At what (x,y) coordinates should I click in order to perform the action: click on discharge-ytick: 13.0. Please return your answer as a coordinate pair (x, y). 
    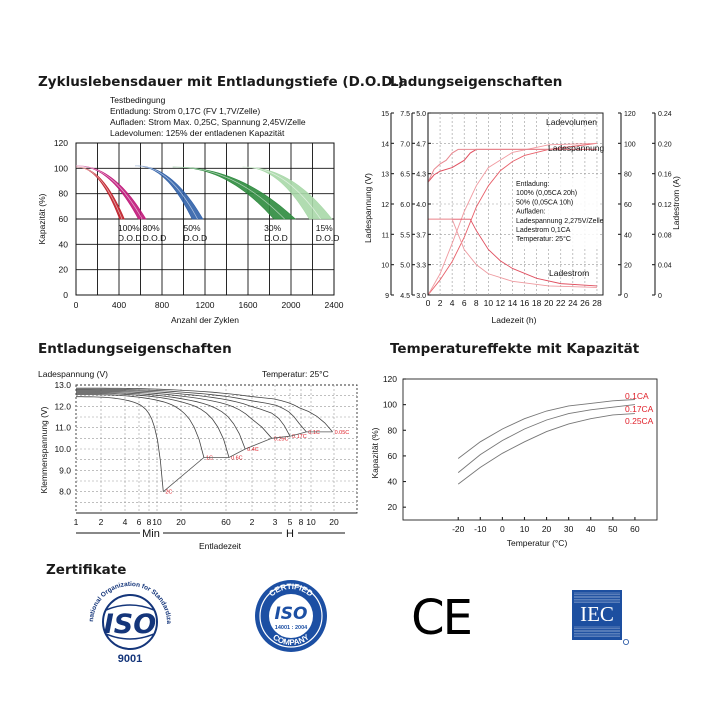
    Looking at the image, I should click on (62, 385).